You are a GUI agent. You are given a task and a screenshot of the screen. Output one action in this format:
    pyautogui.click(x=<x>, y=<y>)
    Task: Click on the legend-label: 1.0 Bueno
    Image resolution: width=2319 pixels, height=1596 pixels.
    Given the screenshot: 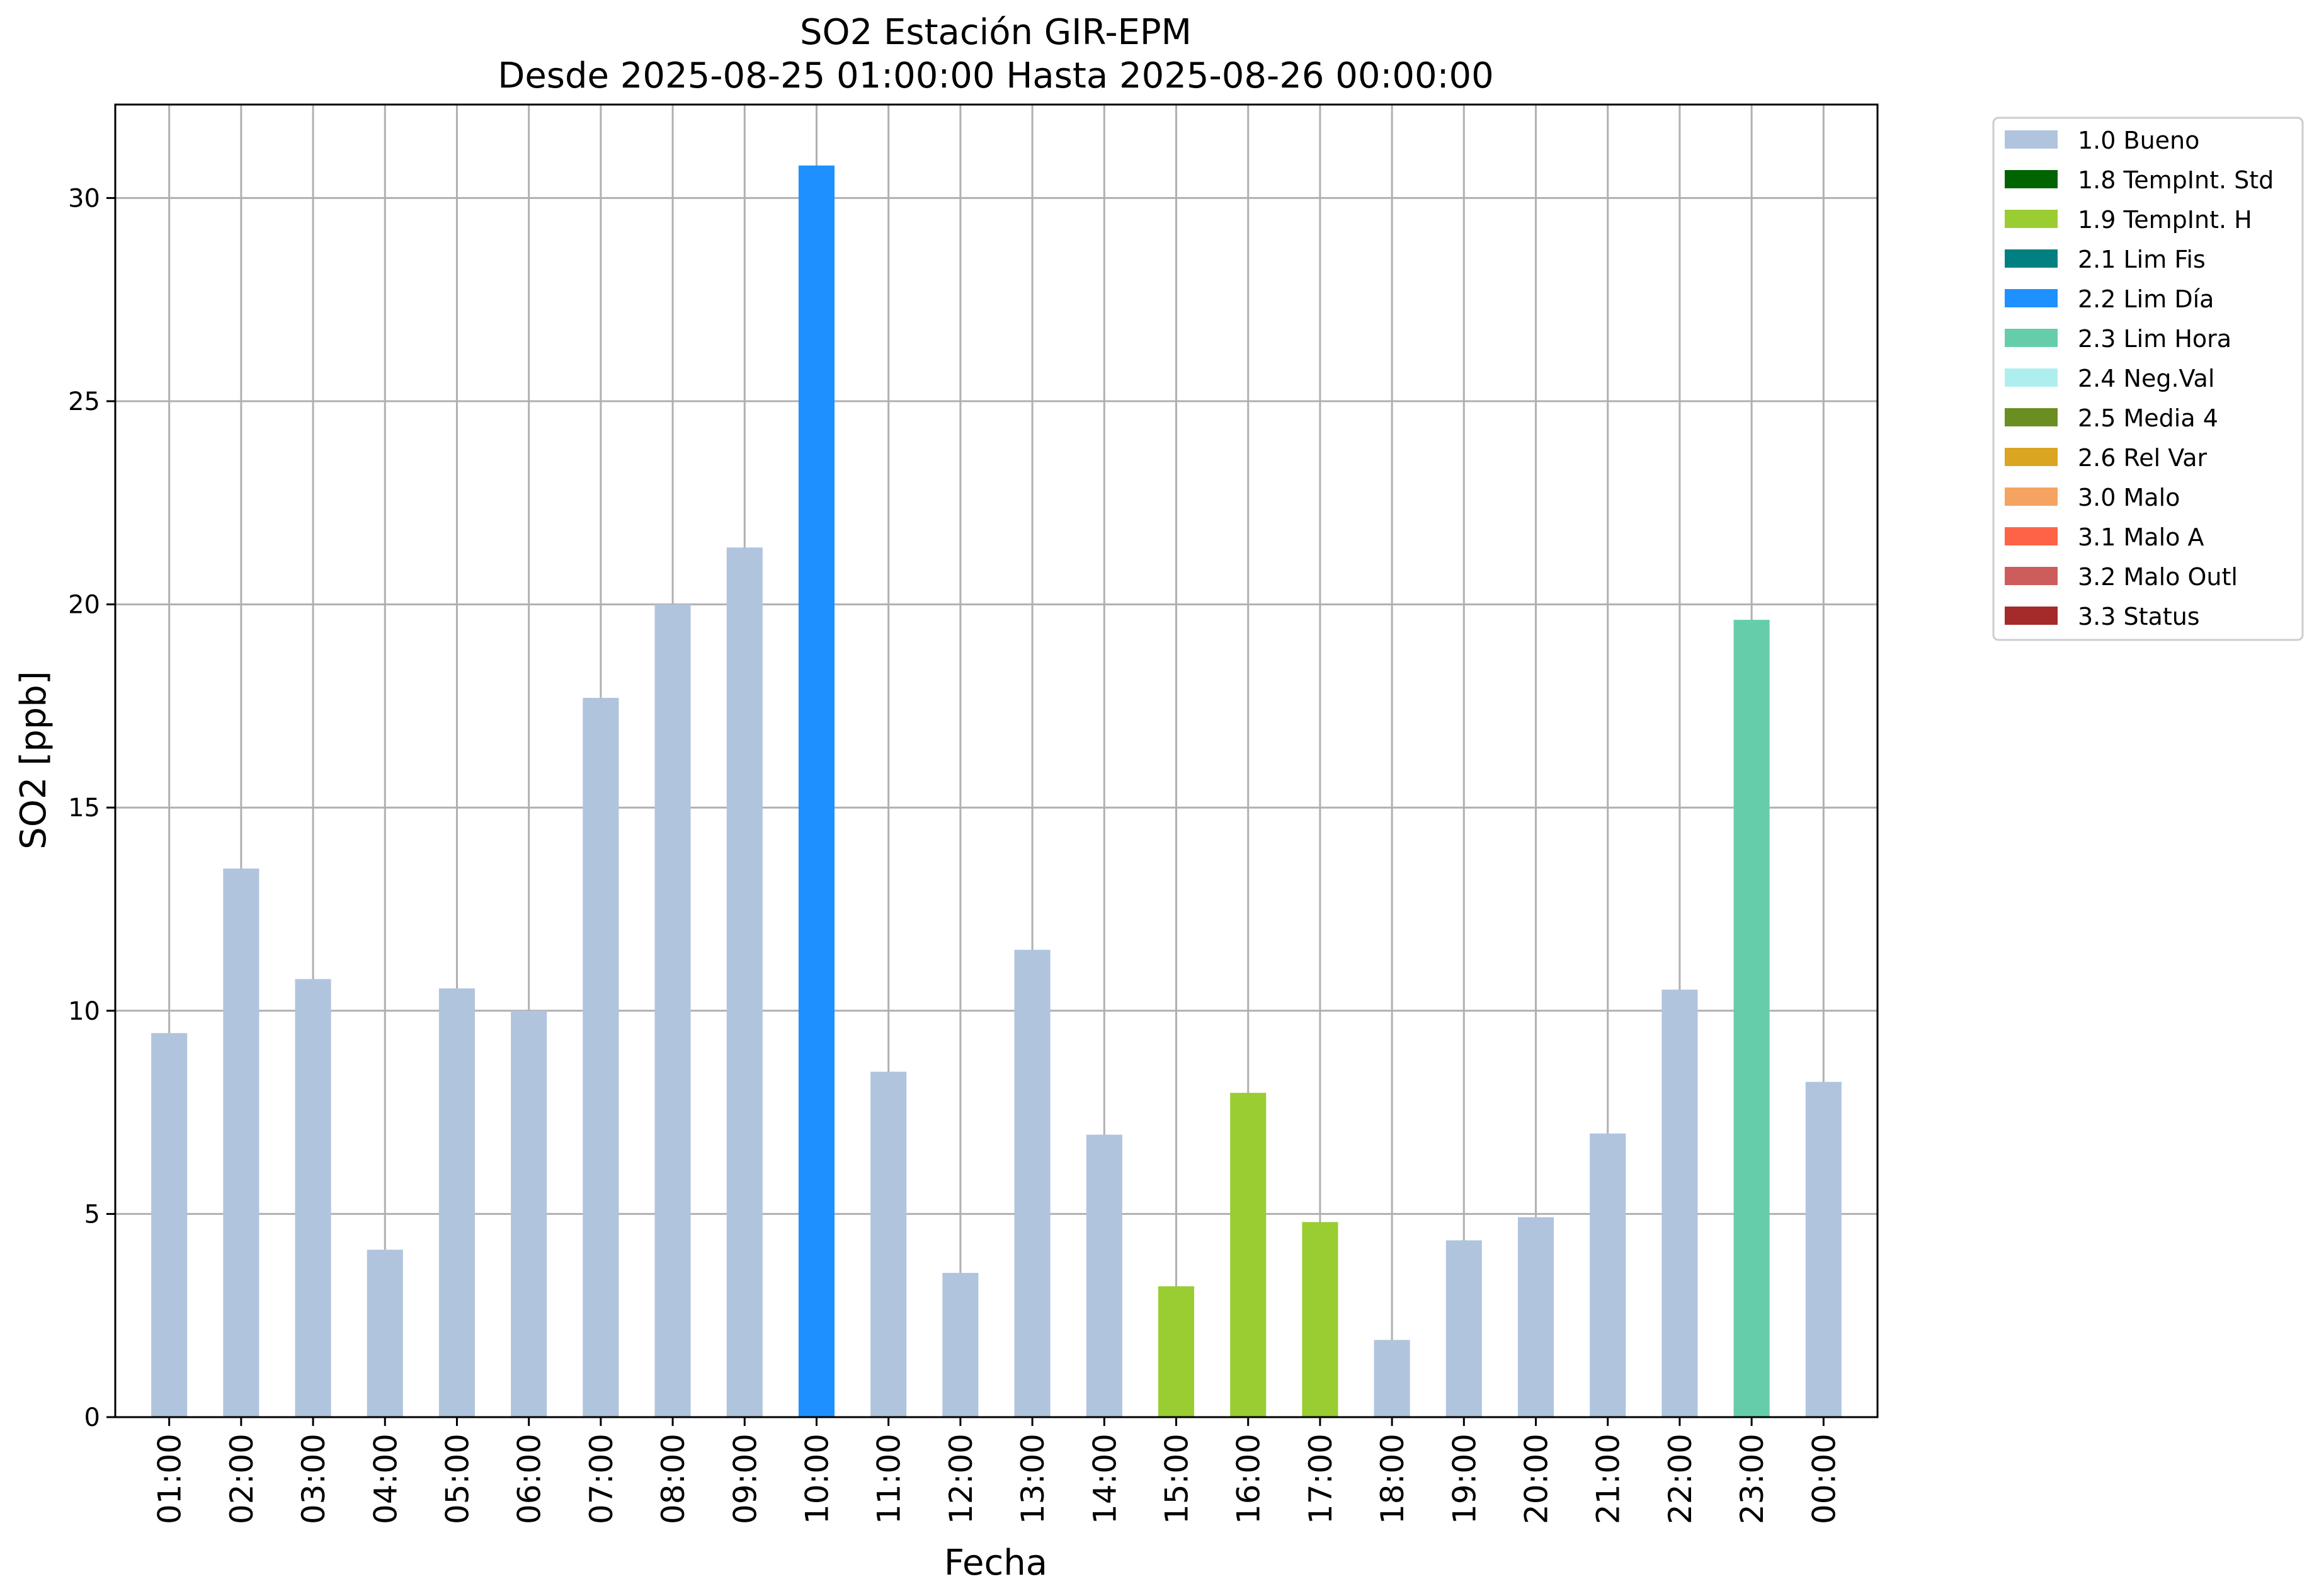 What is the action you would take?
    pyautogui.click(x=2138, y=140)
    